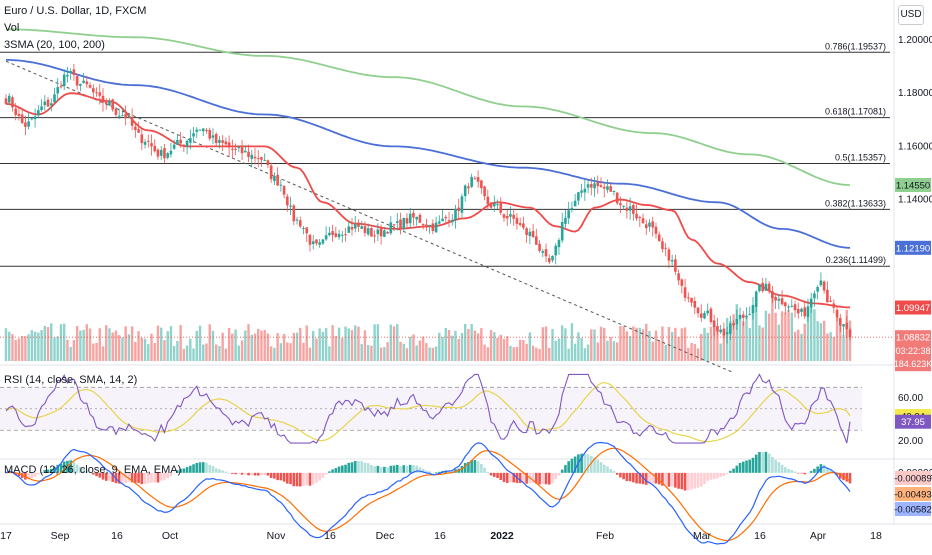 The image size is (932, 555). Describe the element at coordinates (855, 112) in the screenshot. I see `fib-level-label: 0.618(1.17081)` at that location.